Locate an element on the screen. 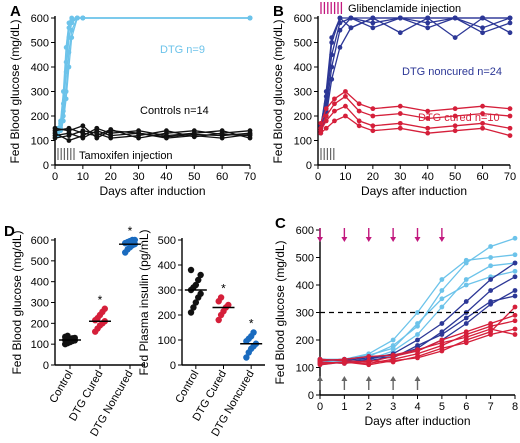  panel-c-y-axis-label: Fed Blood glucose (mg/dL) is located at coordinates (280, 312).